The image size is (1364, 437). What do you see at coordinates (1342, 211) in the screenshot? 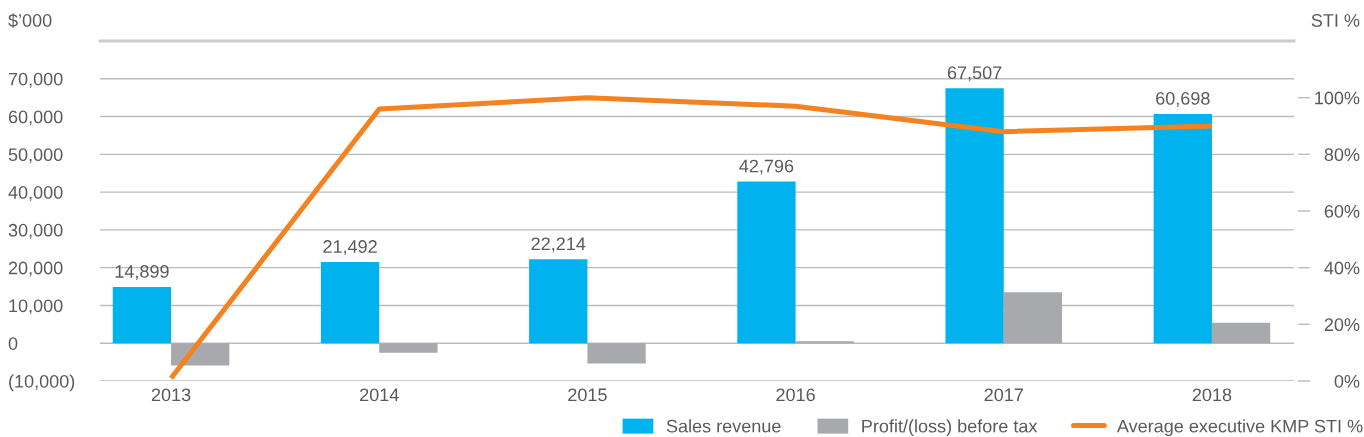
I see `y2-tick-label: 60%` at bounding box center [1342, 211].